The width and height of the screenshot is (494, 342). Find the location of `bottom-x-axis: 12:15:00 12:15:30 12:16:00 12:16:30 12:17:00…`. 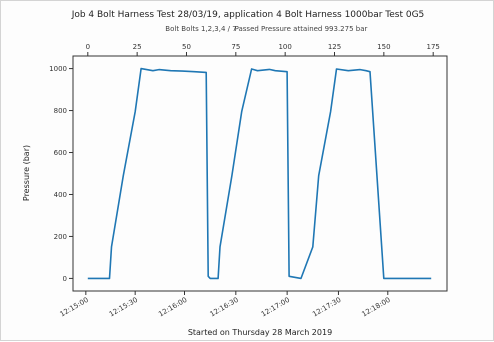

bottom-x-axis: 12:15:00 12:15:30 12:16:00 12:16:30 12:17:00… is located at coordinates (225, 304).